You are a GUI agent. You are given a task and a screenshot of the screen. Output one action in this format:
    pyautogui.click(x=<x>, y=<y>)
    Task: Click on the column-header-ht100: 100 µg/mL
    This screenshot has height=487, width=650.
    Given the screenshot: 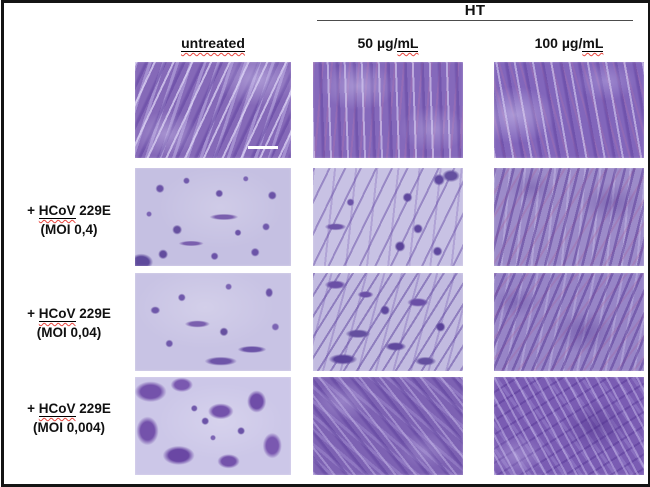 What is the action you would take?
    pyautogui.click(x=569, y=43)
    